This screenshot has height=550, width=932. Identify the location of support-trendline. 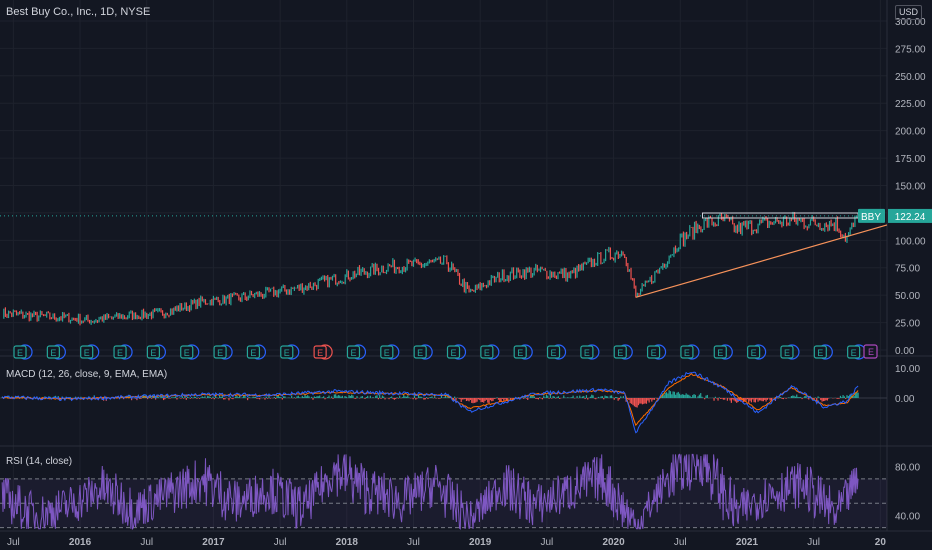
(761, 261).